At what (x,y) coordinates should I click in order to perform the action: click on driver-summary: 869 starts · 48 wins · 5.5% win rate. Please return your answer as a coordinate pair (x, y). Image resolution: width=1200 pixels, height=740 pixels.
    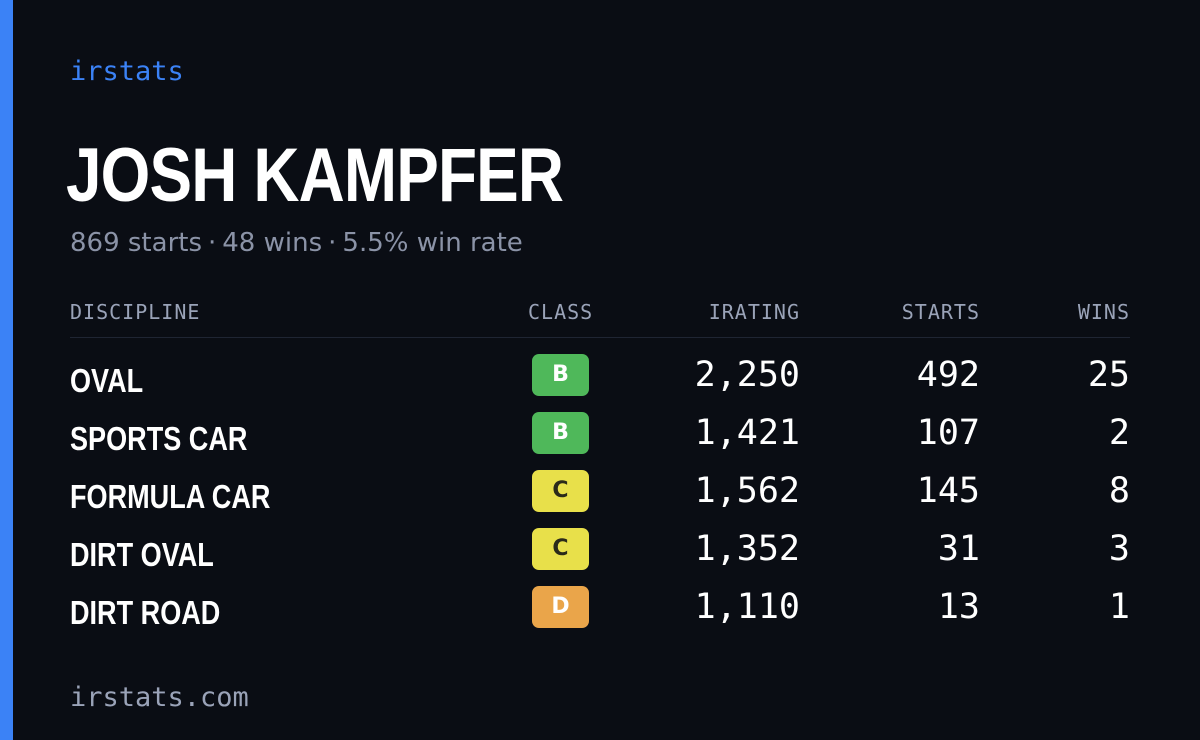
    Looking at the image, I should click on (296, 243).